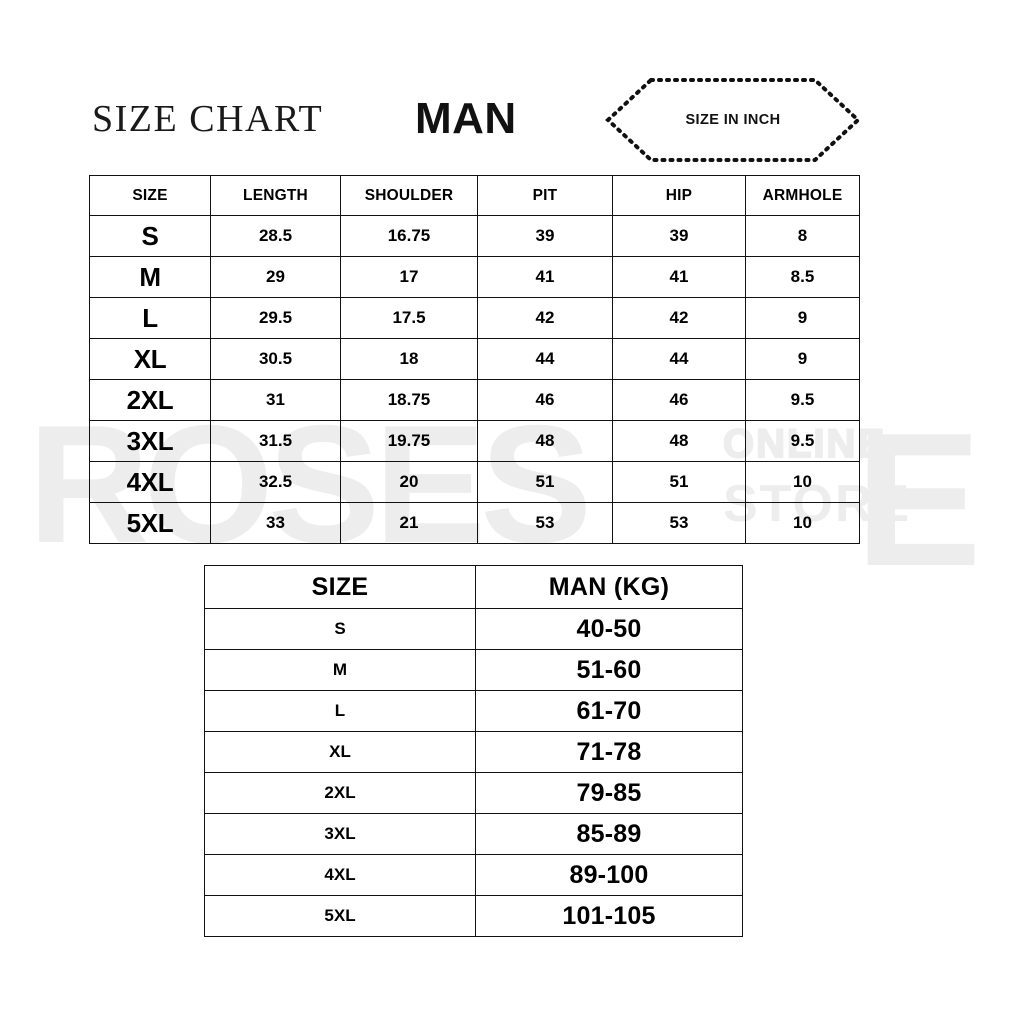 This screenshot has width=1024, height=1024. I want to click on cell-shoulder: 17, so click(409, 277).